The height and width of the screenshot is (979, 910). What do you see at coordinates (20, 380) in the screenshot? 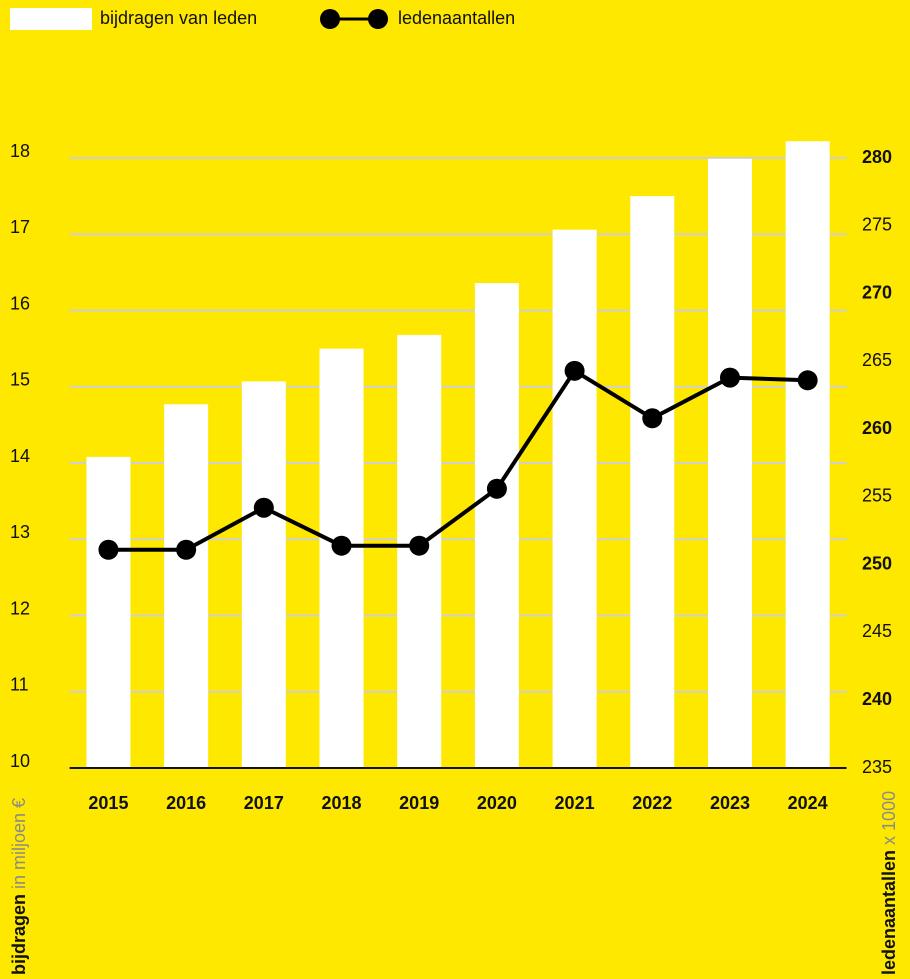
I see `y-tick-label: 15` at bounding box center [20, 380].